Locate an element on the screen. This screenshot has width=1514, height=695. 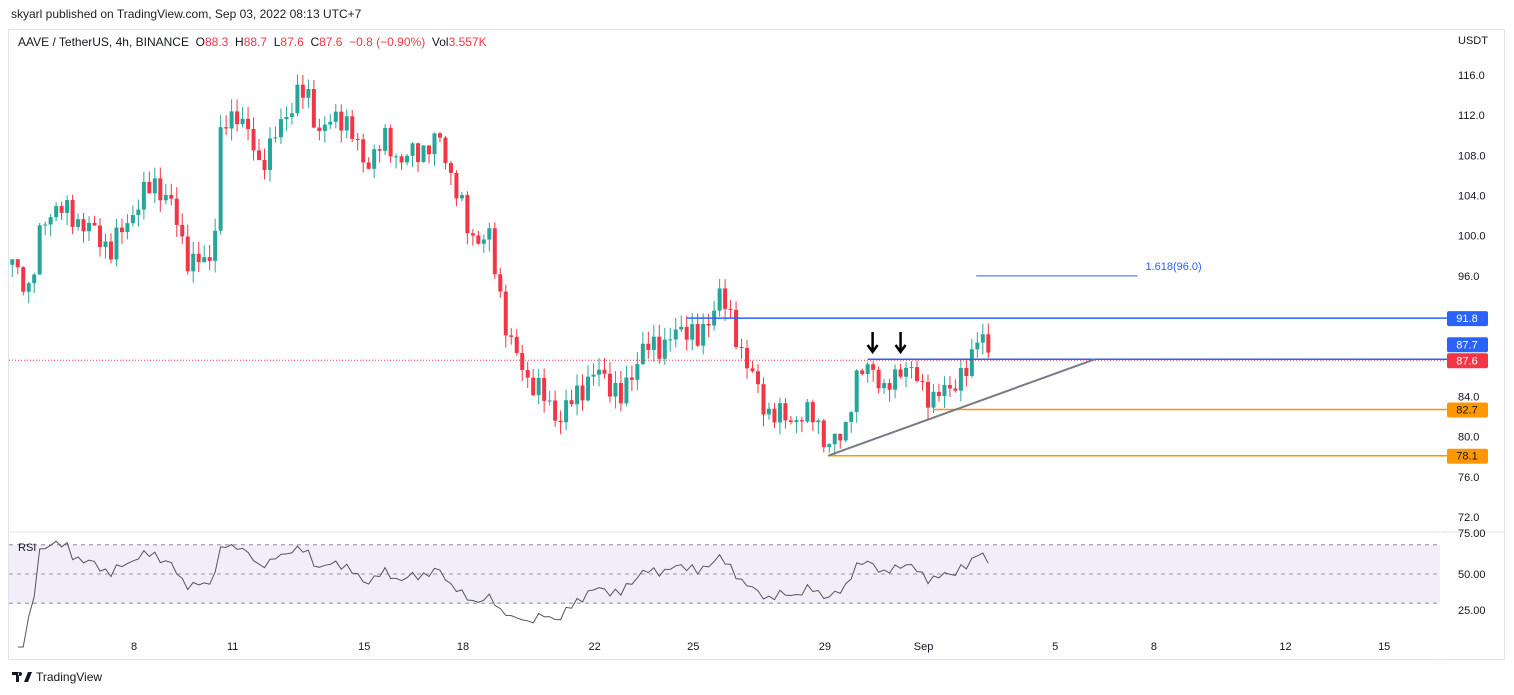
price-label-text: 91.8 is located at coordinates (1466, 319).